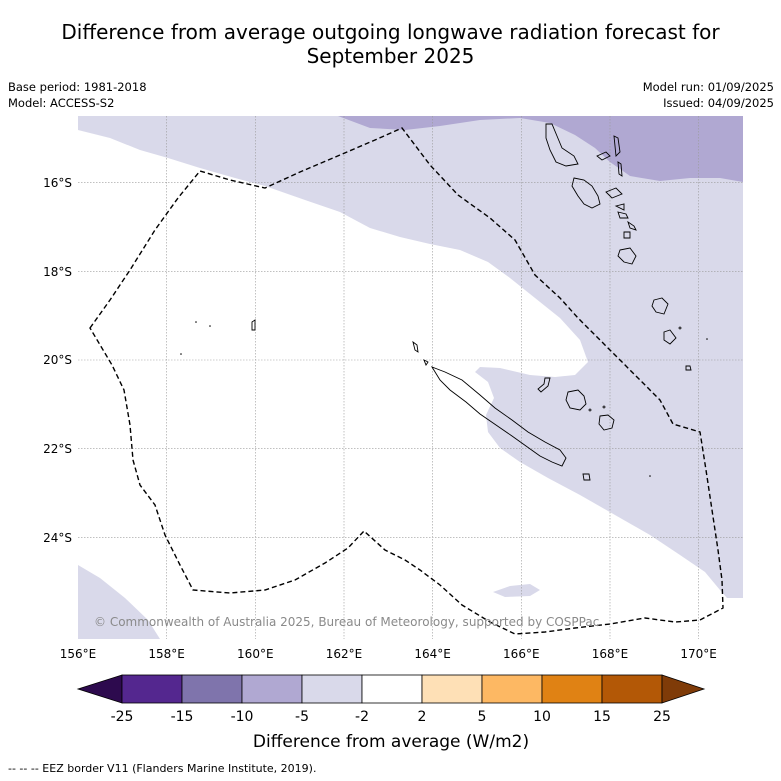  I want to click on lifou-island, so click(576, 400).